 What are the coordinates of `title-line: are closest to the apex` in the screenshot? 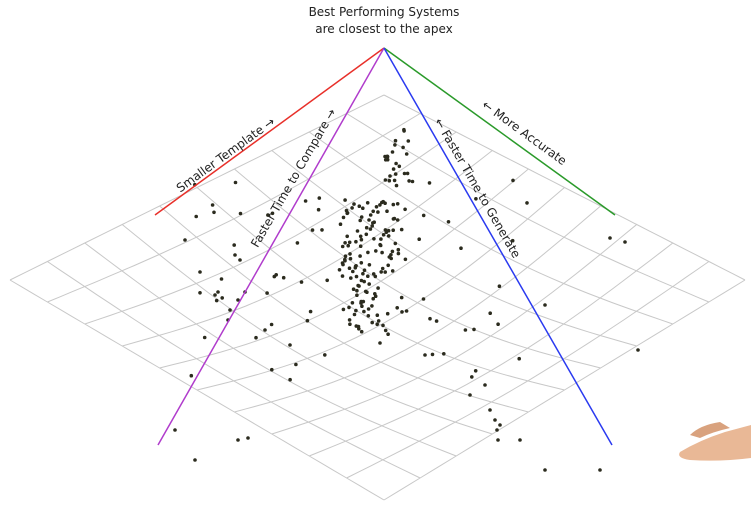 It's located at (384, 29).